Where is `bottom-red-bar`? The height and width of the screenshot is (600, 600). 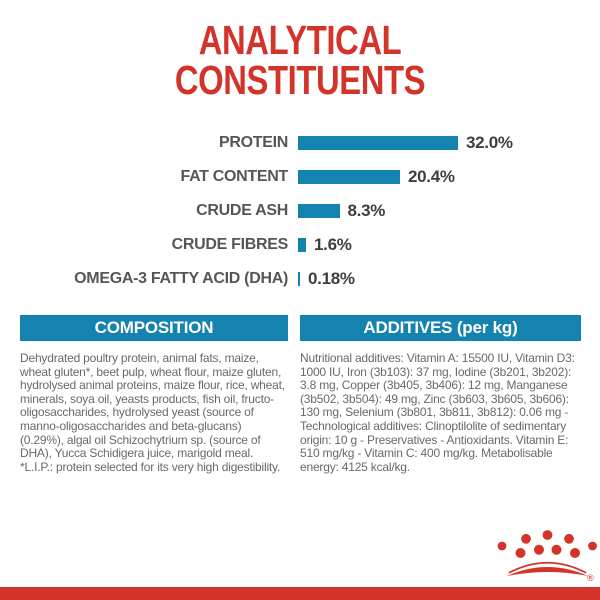
bottom-red-bar is located at coordinates (300, 593).